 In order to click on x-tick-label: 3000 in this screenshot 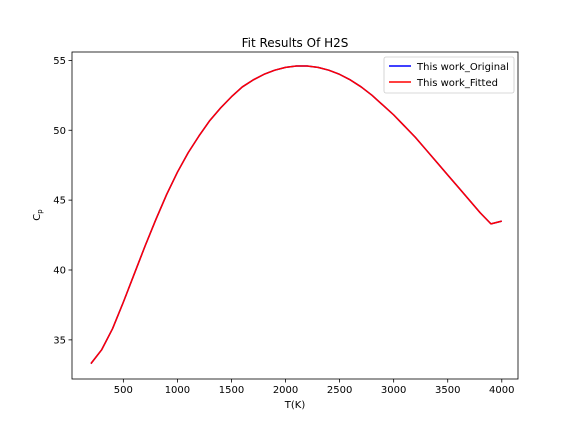, I will do `click(393, 390)`.